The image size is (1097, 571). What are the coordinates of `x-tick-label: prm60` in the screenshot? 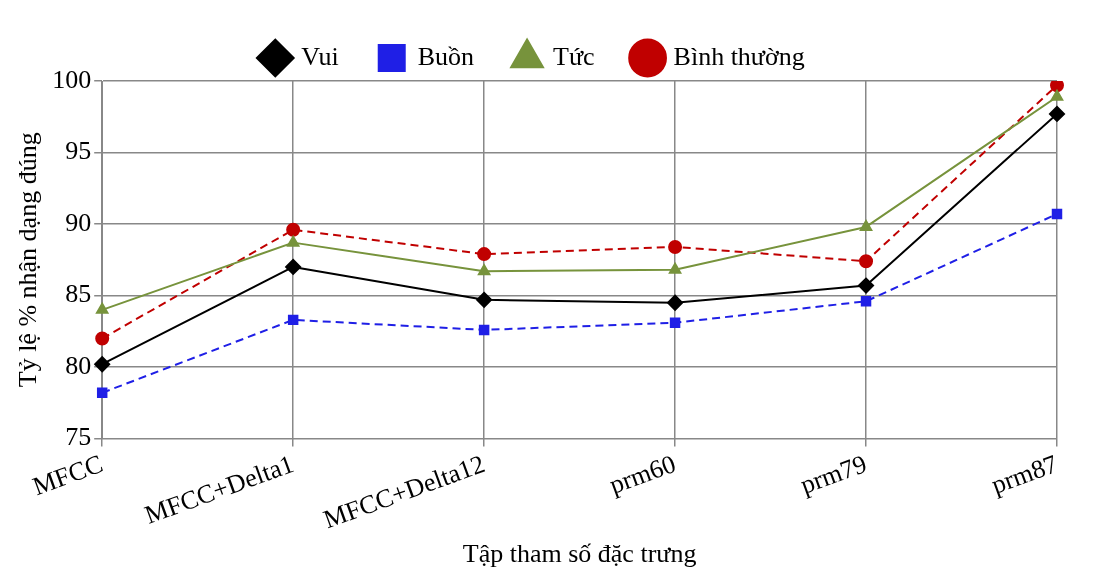 It's located at (642, 474).